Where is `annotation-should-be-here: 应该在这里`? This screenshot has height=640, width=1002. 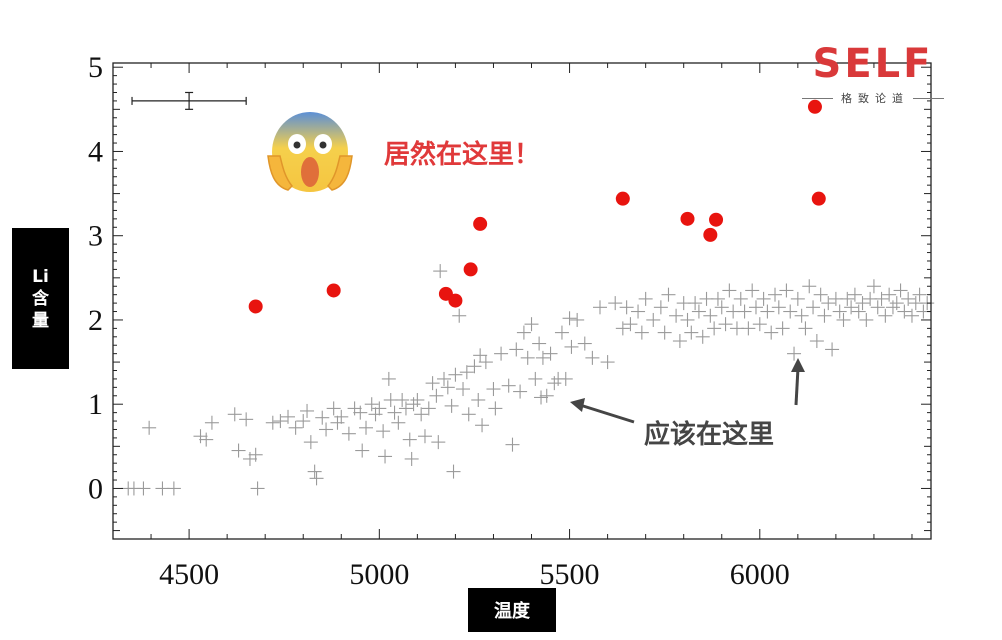 annotation-should-be-here: 应该在这里 is located at coordinates (709, 435).